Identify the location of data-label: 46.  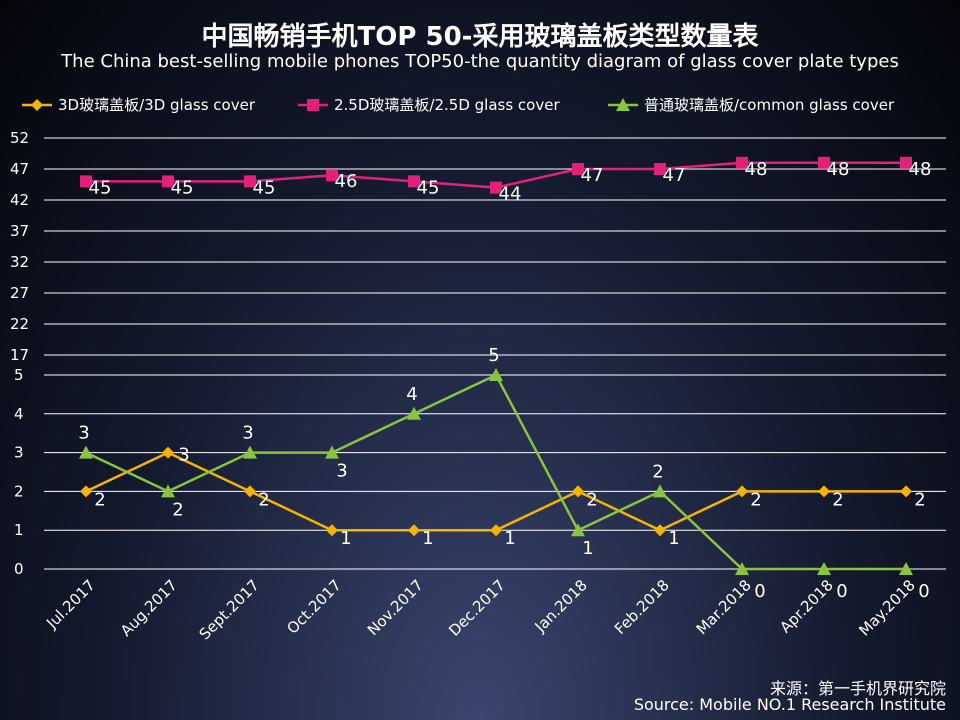
(346, 181).